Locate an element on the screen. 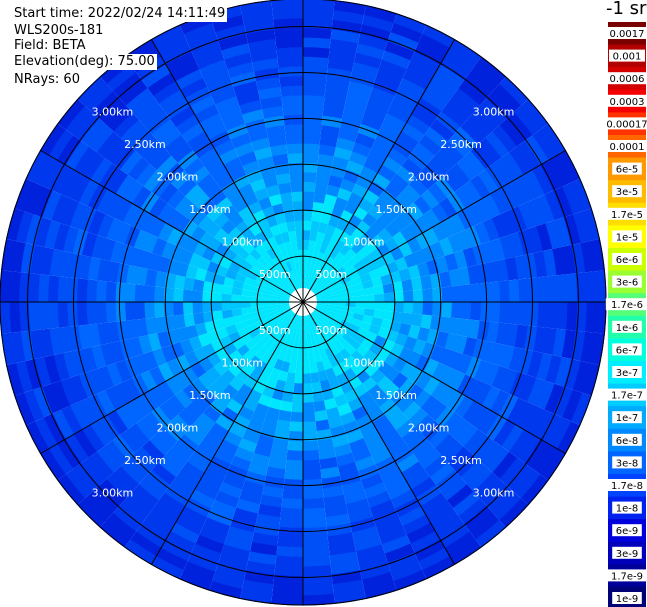  colorbar-label: 1.7e-5 is located at coordinates (627, 215).